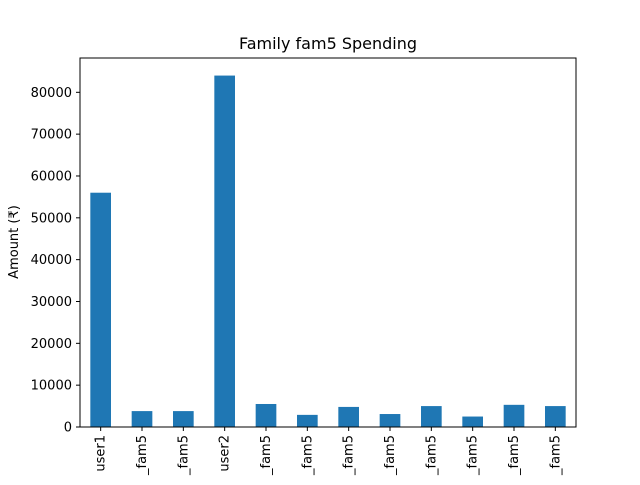 The width and height of the screenshot is (640, 485). Describe the element at coordinates (51, 260) in the screenshot. I see `y-tick-label: 40000` at that location.